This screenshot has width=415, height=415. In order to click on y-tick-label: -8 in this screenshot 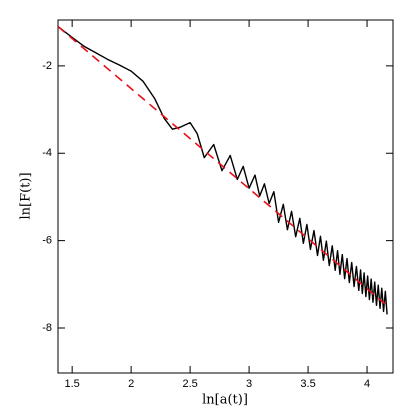, I will do `click(47, 328)`.